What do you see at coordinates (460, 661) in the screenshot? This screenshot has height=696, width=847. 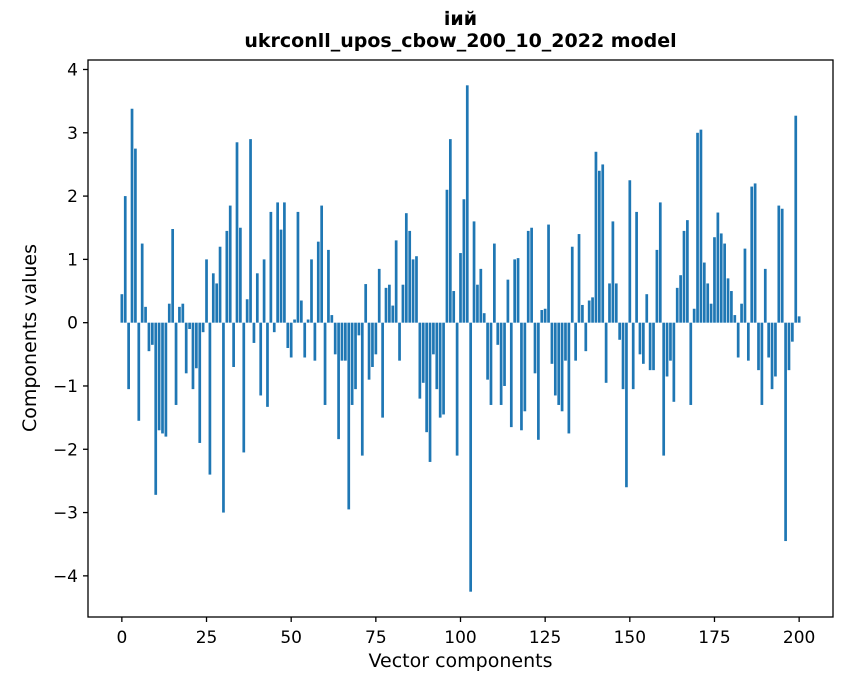 I see `x-axis-label: Vector components` at bounding box center [460, 661].